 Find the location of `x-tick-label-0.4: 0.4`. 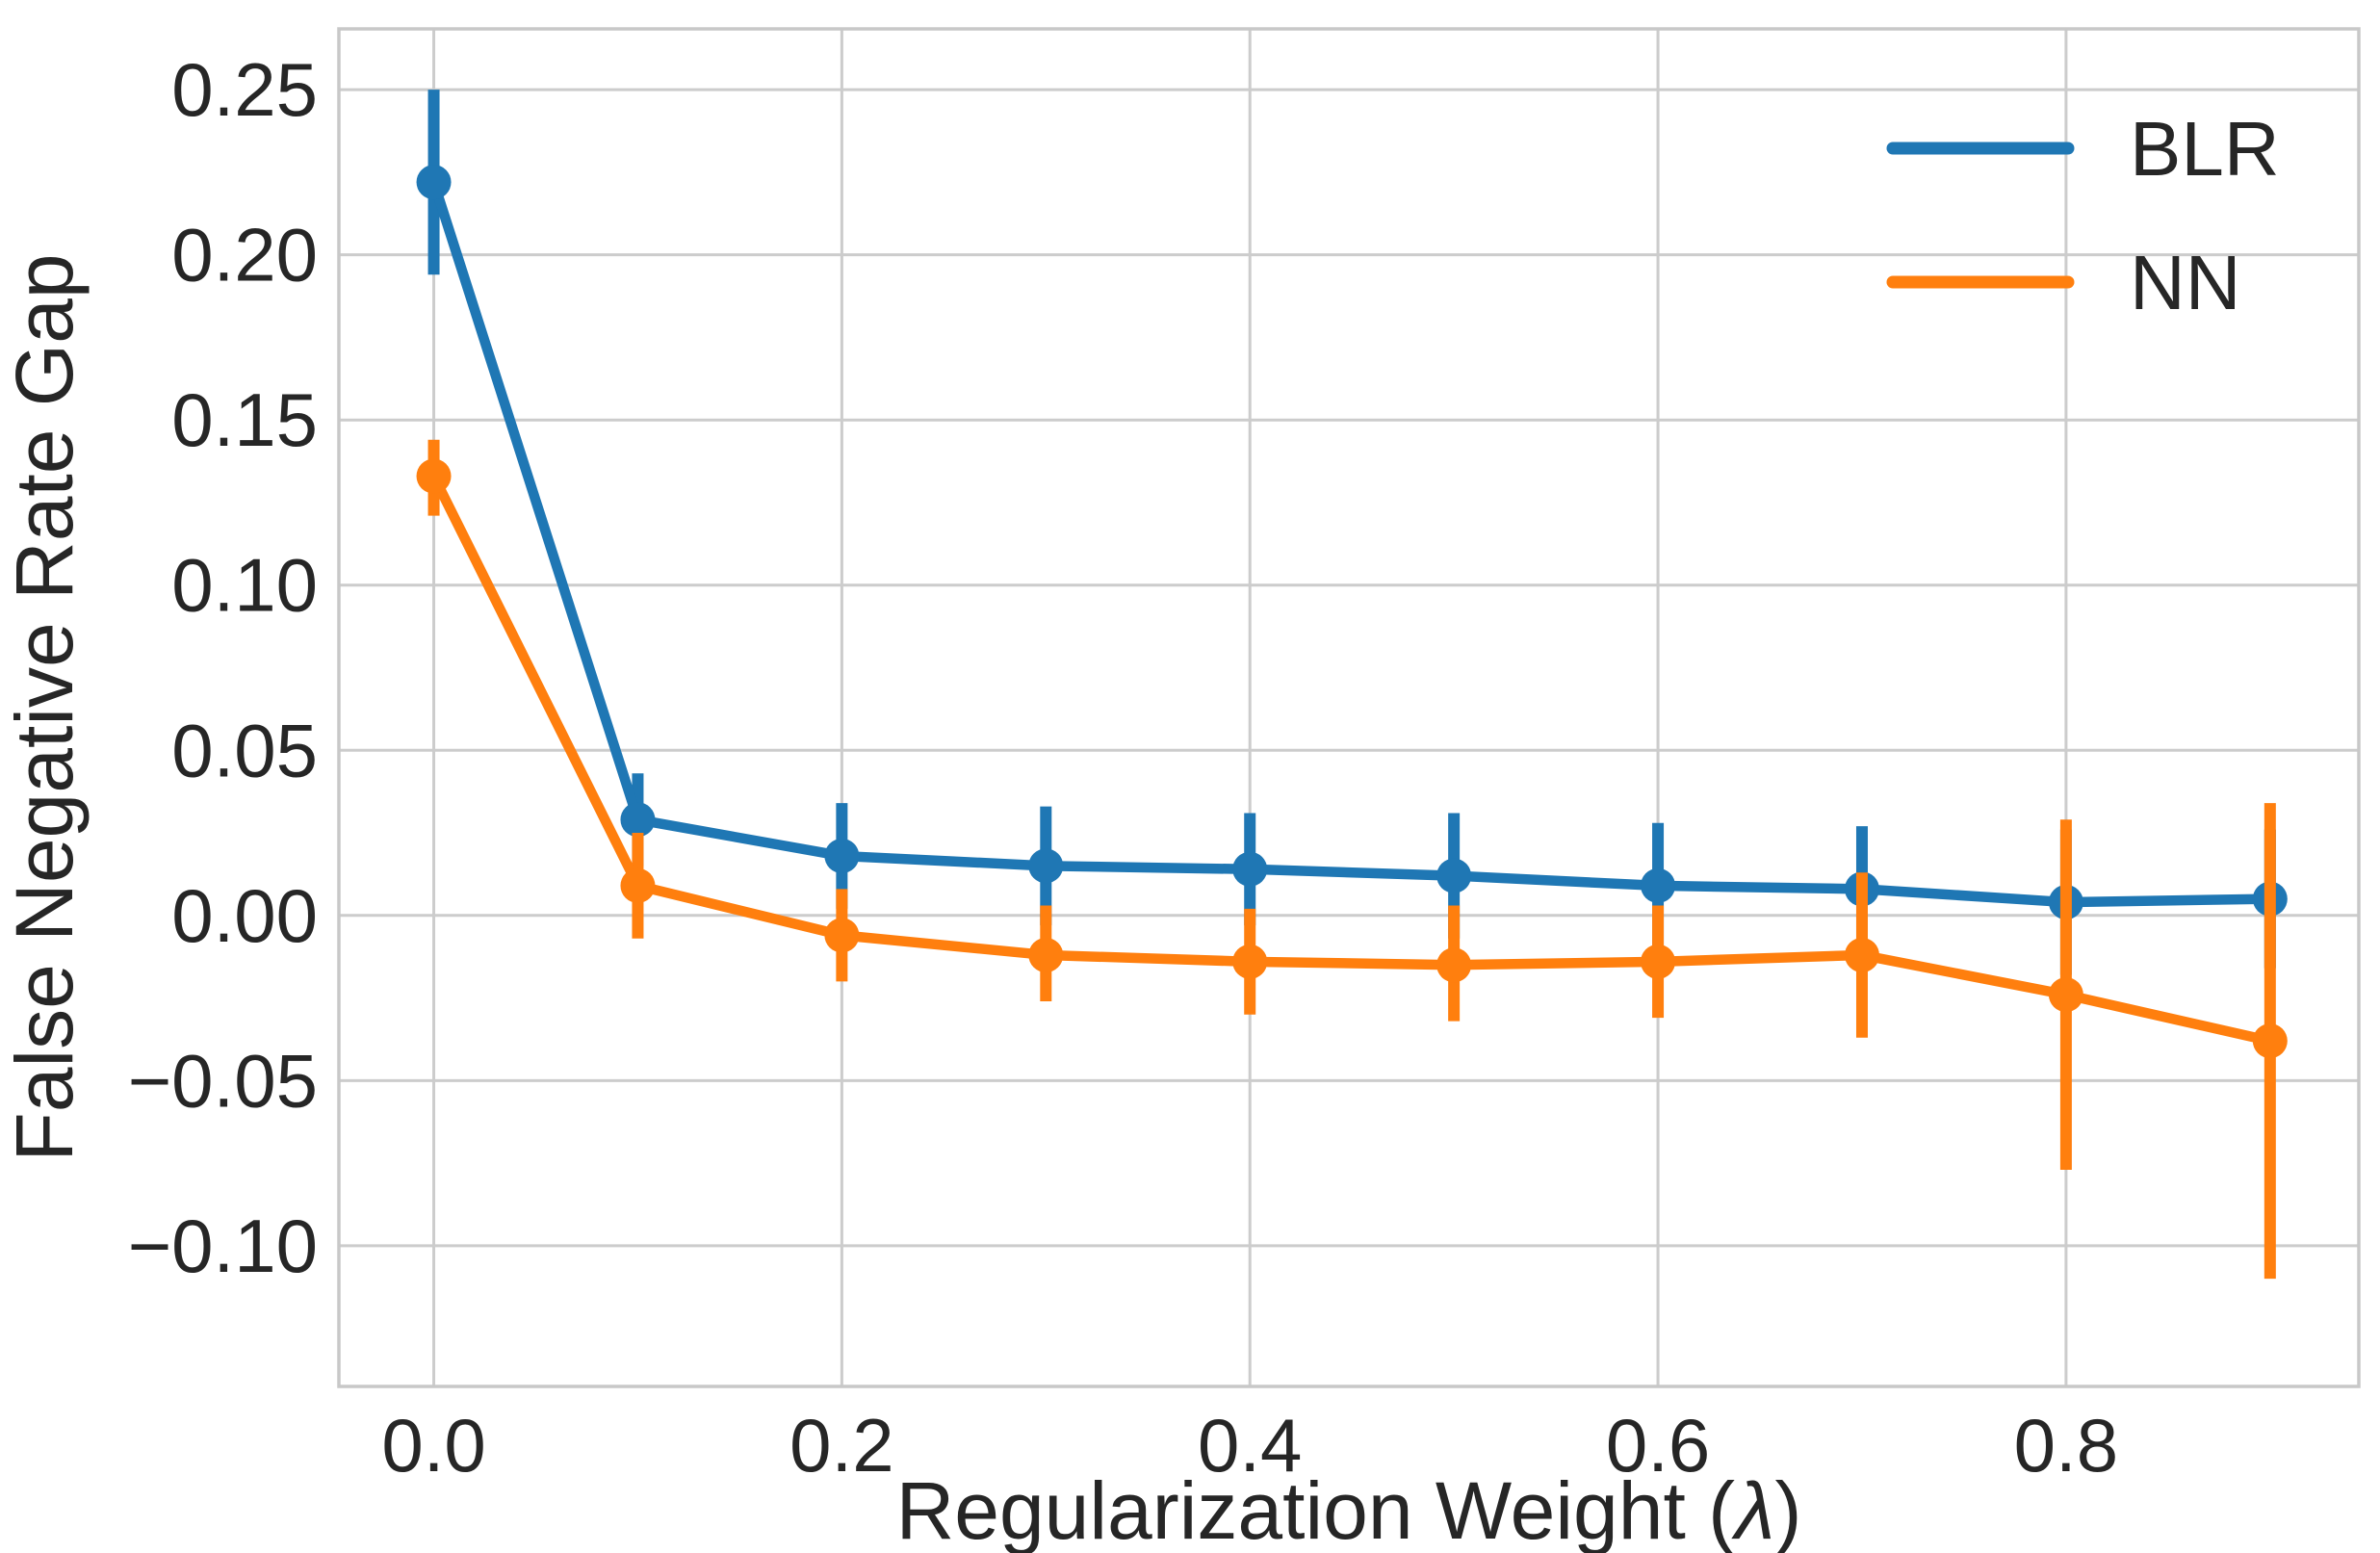

x-tick-label-0.4: 0.4 is located at coordinates (1250, 1445).